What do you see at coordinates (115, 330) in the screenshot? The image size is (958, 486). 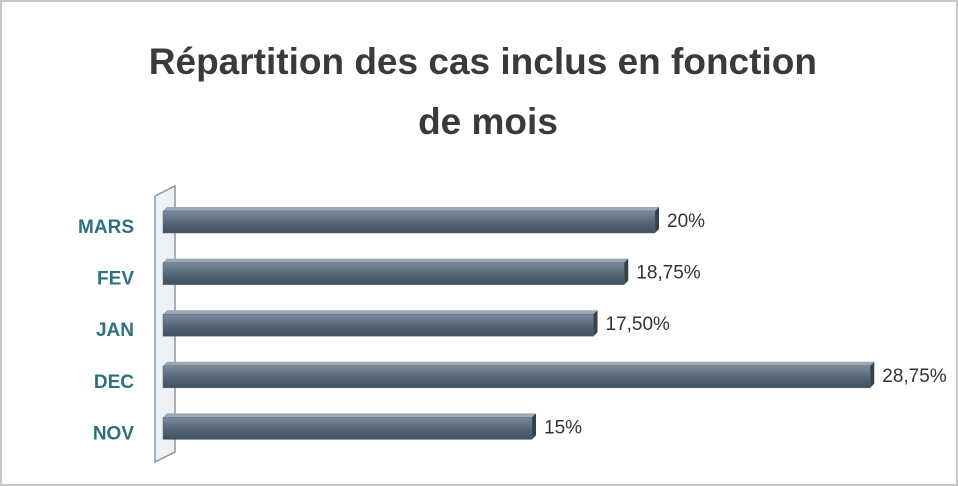 I see `category-label: JAN` at bounding box center [115, 330].